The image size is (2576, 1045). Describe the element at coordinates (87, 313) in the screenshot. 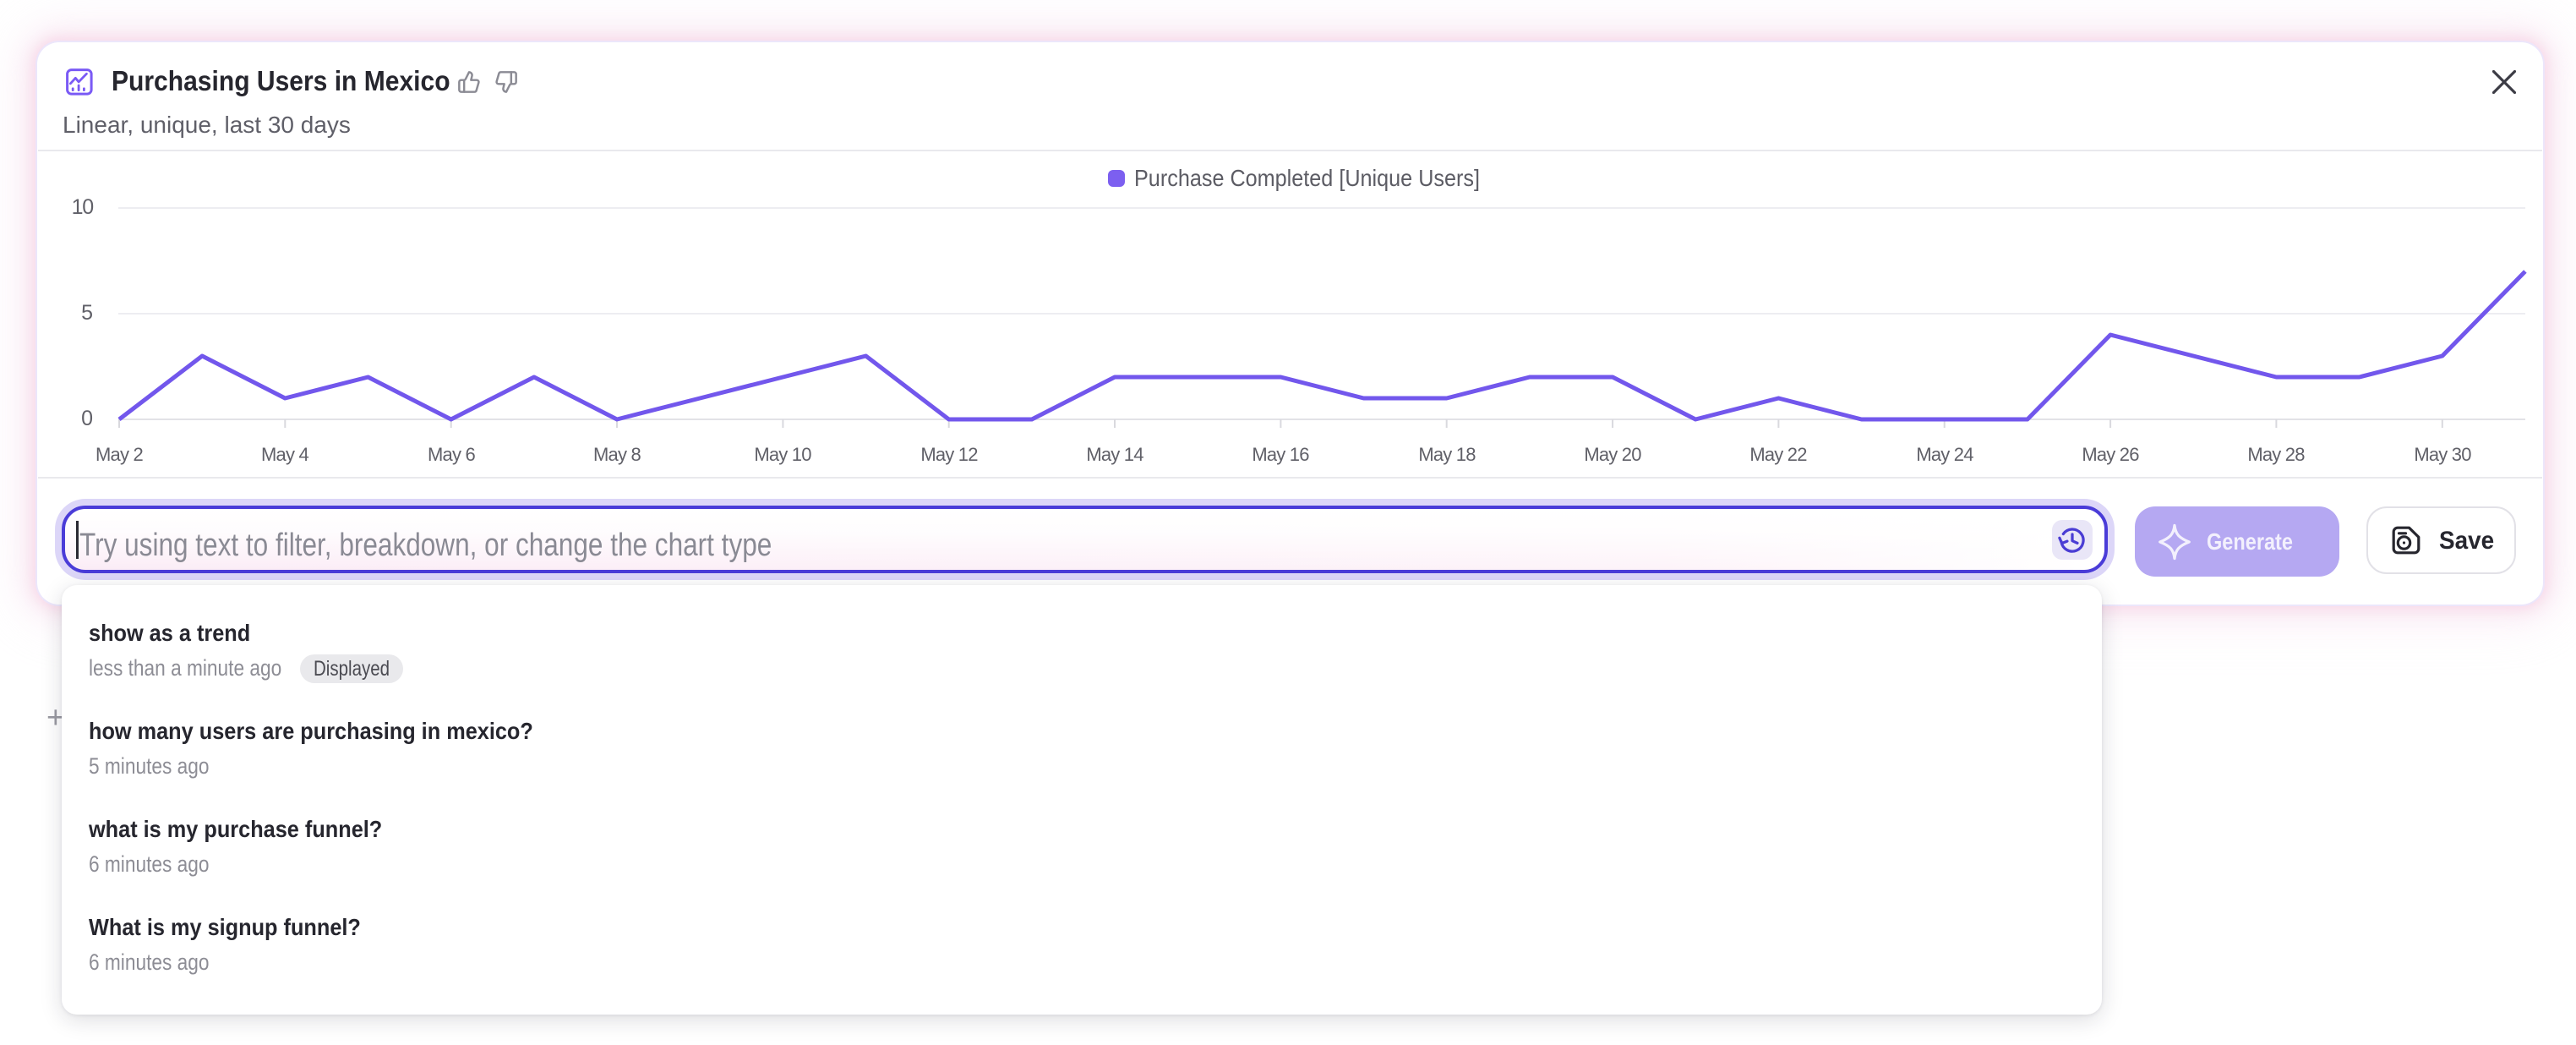

I see `svg-text: 5` at that location.